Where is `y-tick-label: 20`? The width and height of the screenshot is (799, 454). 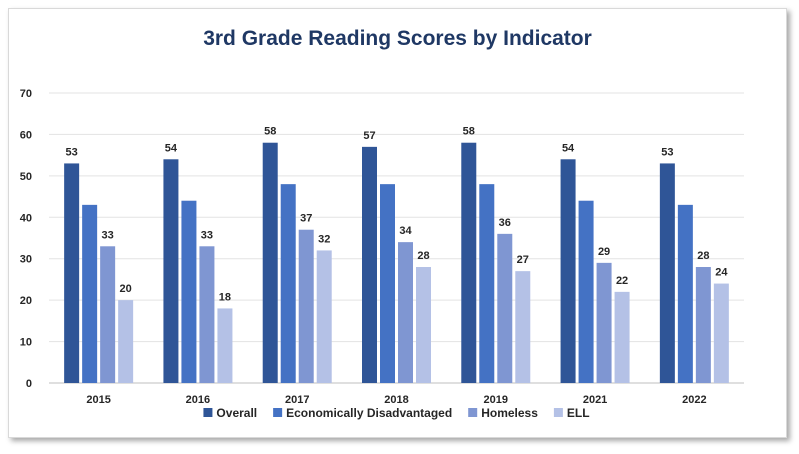 y-tick-label: 20 is located at coordinates (26, 301).